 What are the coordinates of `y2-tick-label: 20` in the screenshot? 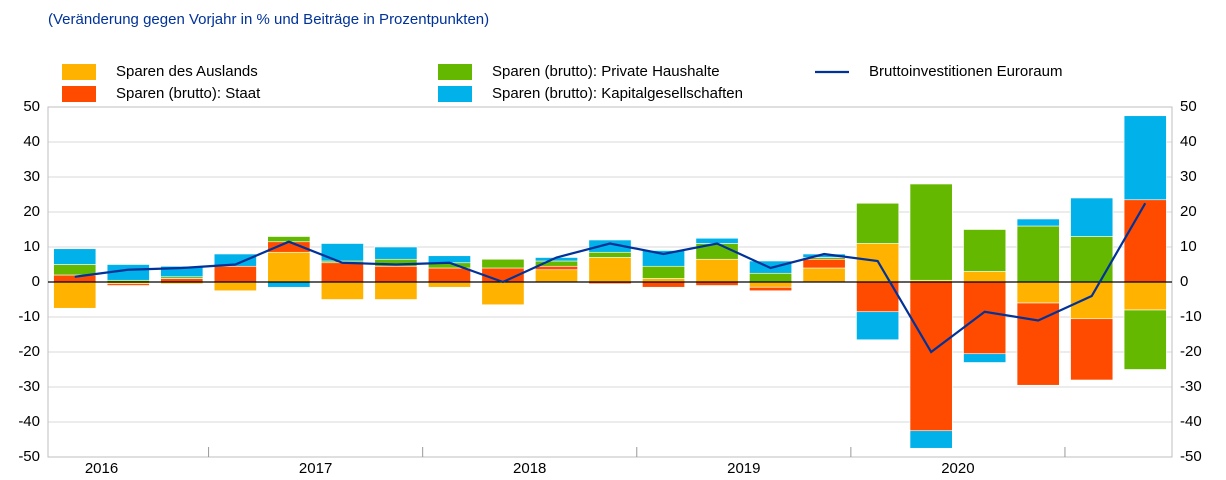 It's located at (1188, 211).